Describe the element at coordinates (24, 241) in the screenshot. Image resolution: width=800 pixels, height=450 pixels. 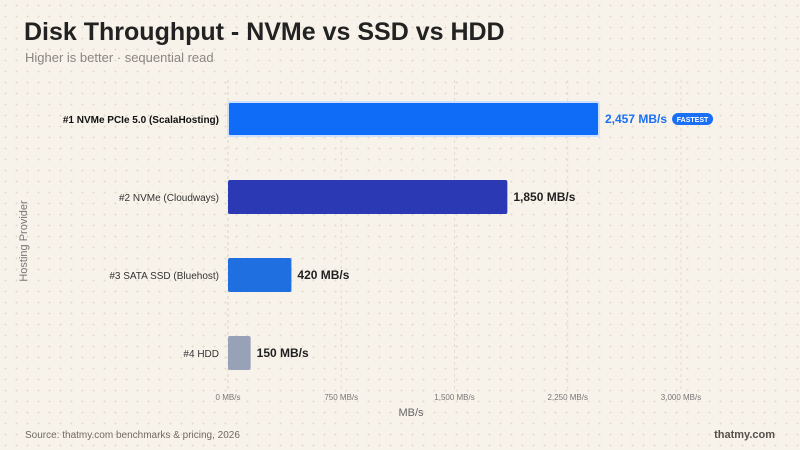
I see `y-axis-title: Hosting Provider` at that location.